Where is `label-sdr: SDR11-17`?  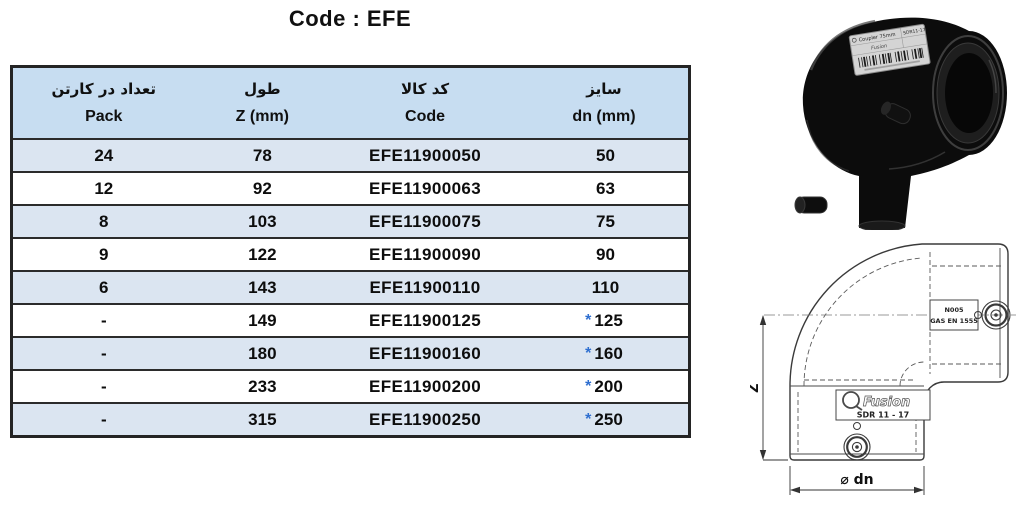 label-sdr: SDR11-17 is located at coordinates (914, 31).